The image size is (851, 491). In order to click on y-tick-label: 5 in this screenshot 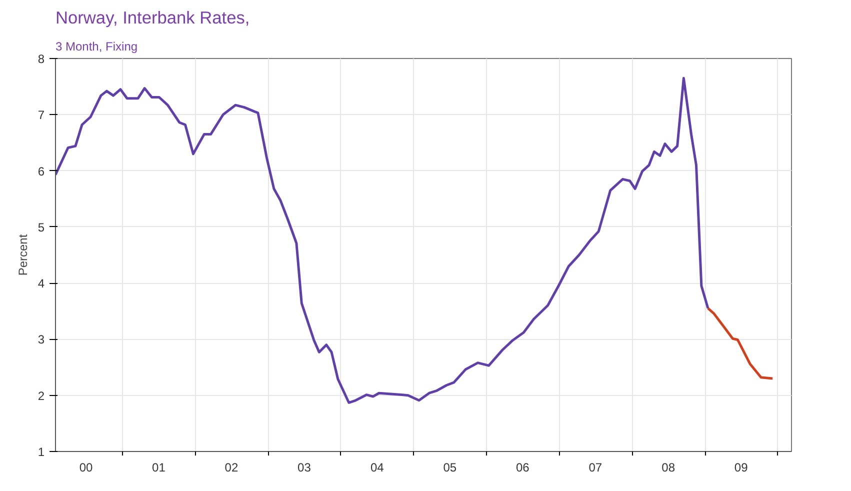, I will do `click(41, 227)`.